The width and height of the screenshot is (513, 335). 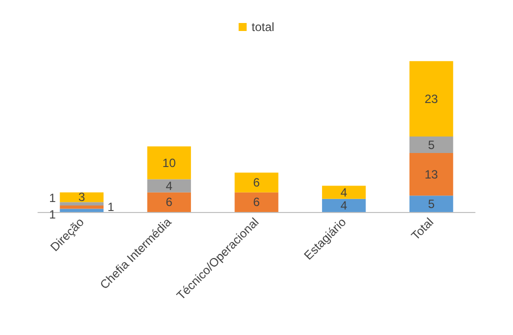 I want to click on data-label: 23, so click(x=431, y=99).